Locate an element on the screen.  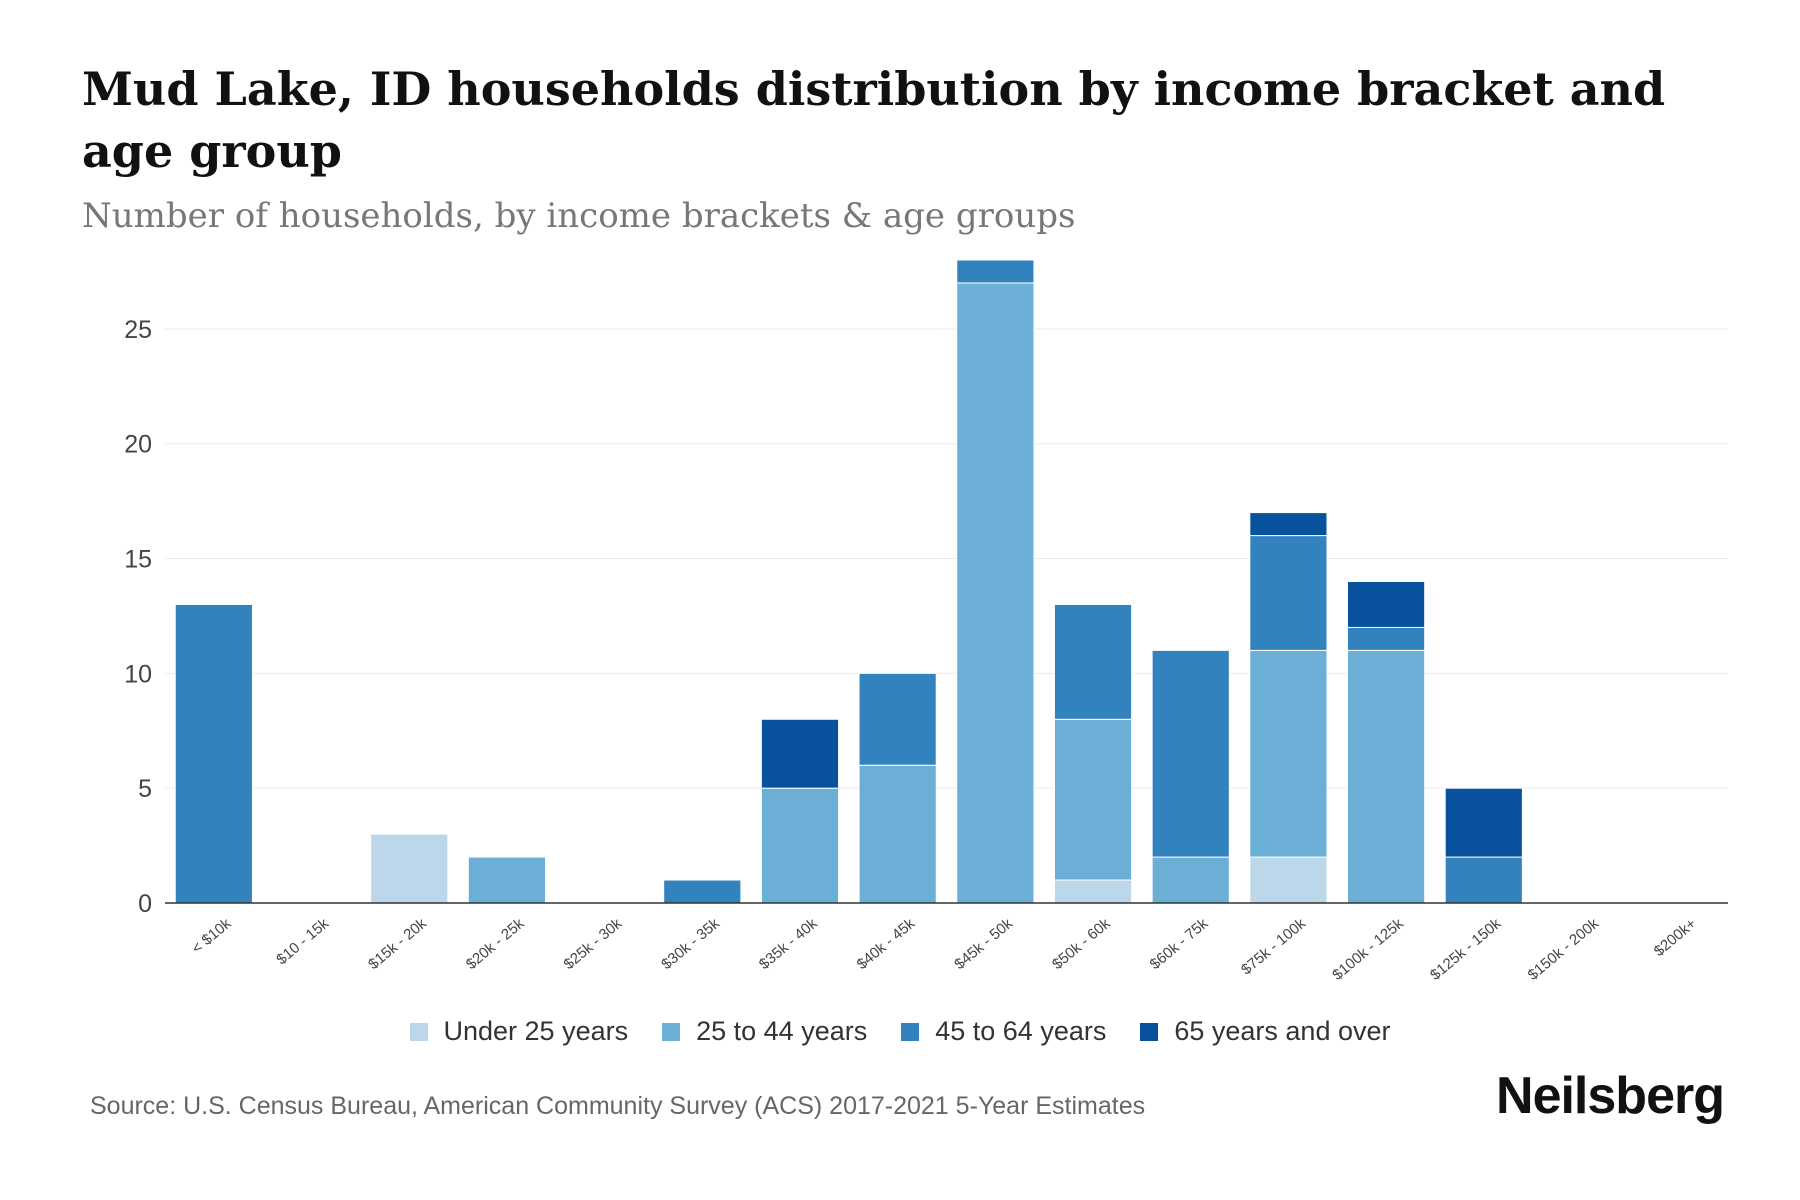
legend-item: 45 to 64 years is located at coordinates (1003, 1031).